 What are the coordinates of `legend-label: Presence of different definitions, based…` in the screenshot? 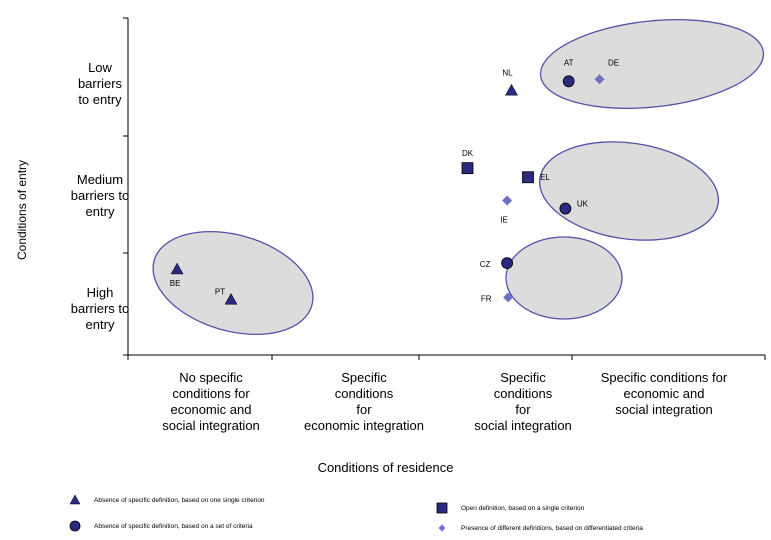 It's located at (552, 528).